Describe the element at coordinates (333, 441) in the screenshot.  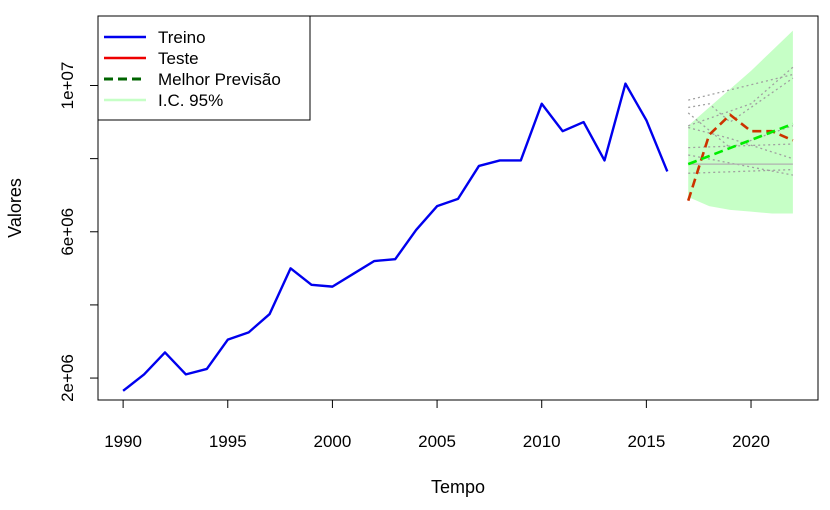
I see `x-tick-label: 2000` at that location.